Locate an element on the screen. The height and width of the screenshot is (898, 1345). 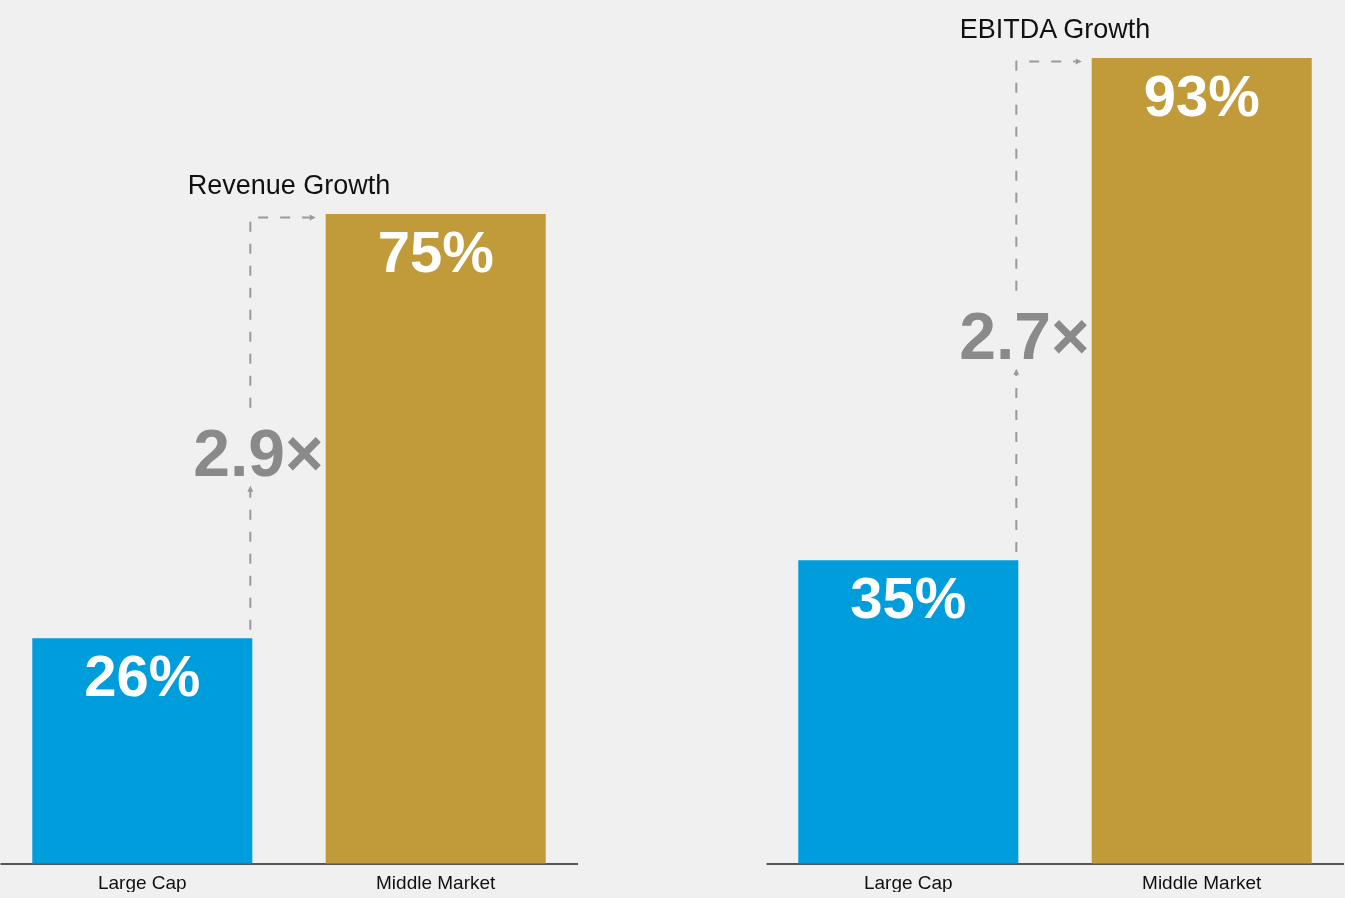
annotation: 2.7× is located at coordinates (1024, 335).